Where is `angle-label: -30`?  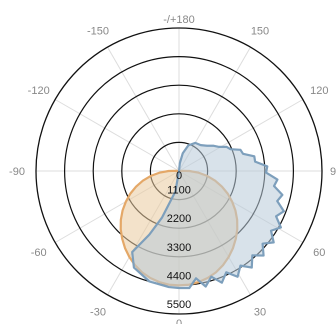 angle-label: -30 is located at coordinates (98, 312).